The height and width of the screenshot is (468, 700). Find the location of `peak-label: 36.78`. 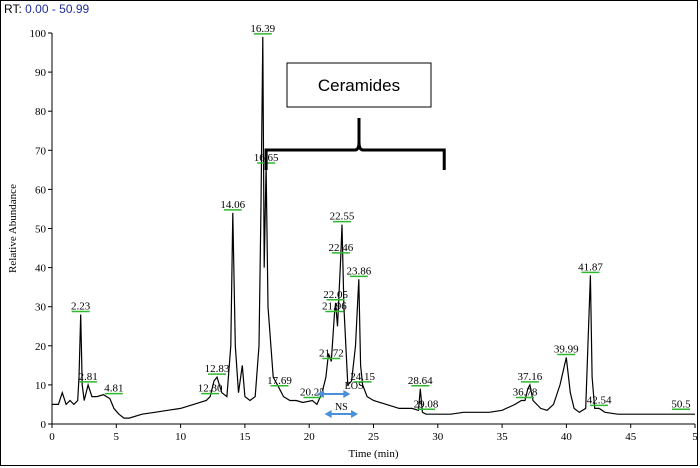

peak-label: 36.78 is located at coordinates (525, 393).